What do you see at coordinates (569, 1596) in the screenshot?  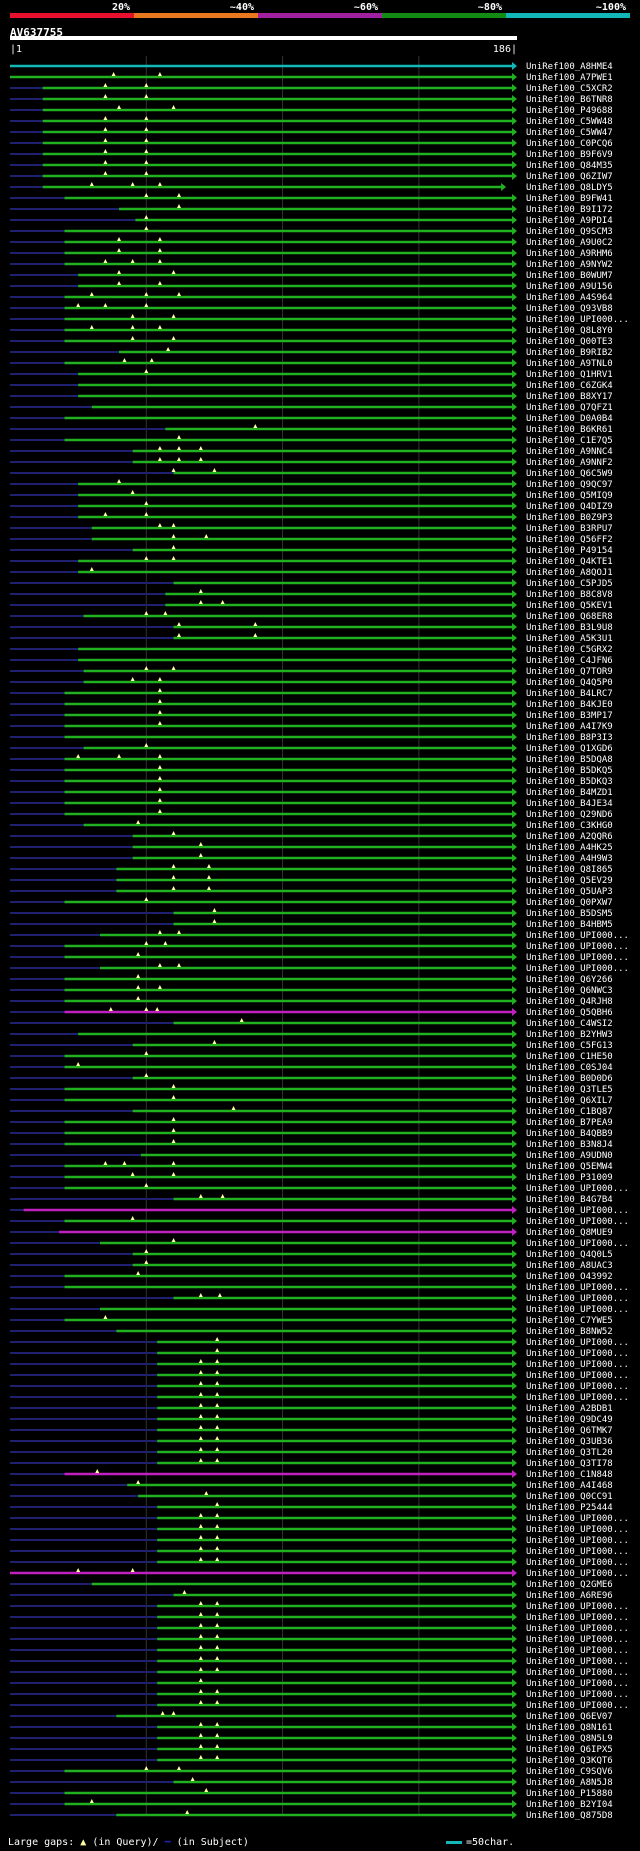 I see `hit-label: UniRef100_A6RE96` at bounding box center [569, 1596].